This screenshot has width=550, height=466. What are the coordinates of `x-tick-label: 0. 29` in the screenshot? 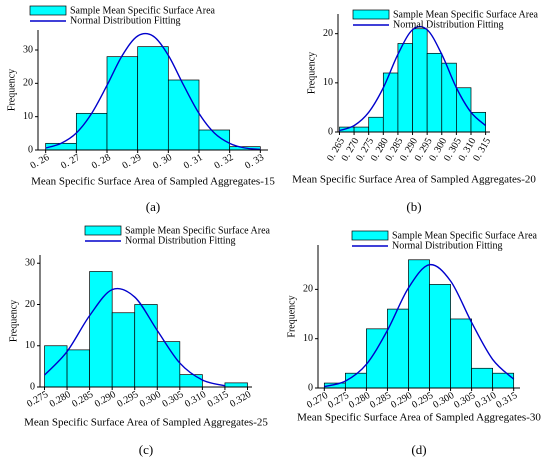 It's located at (131, 162).